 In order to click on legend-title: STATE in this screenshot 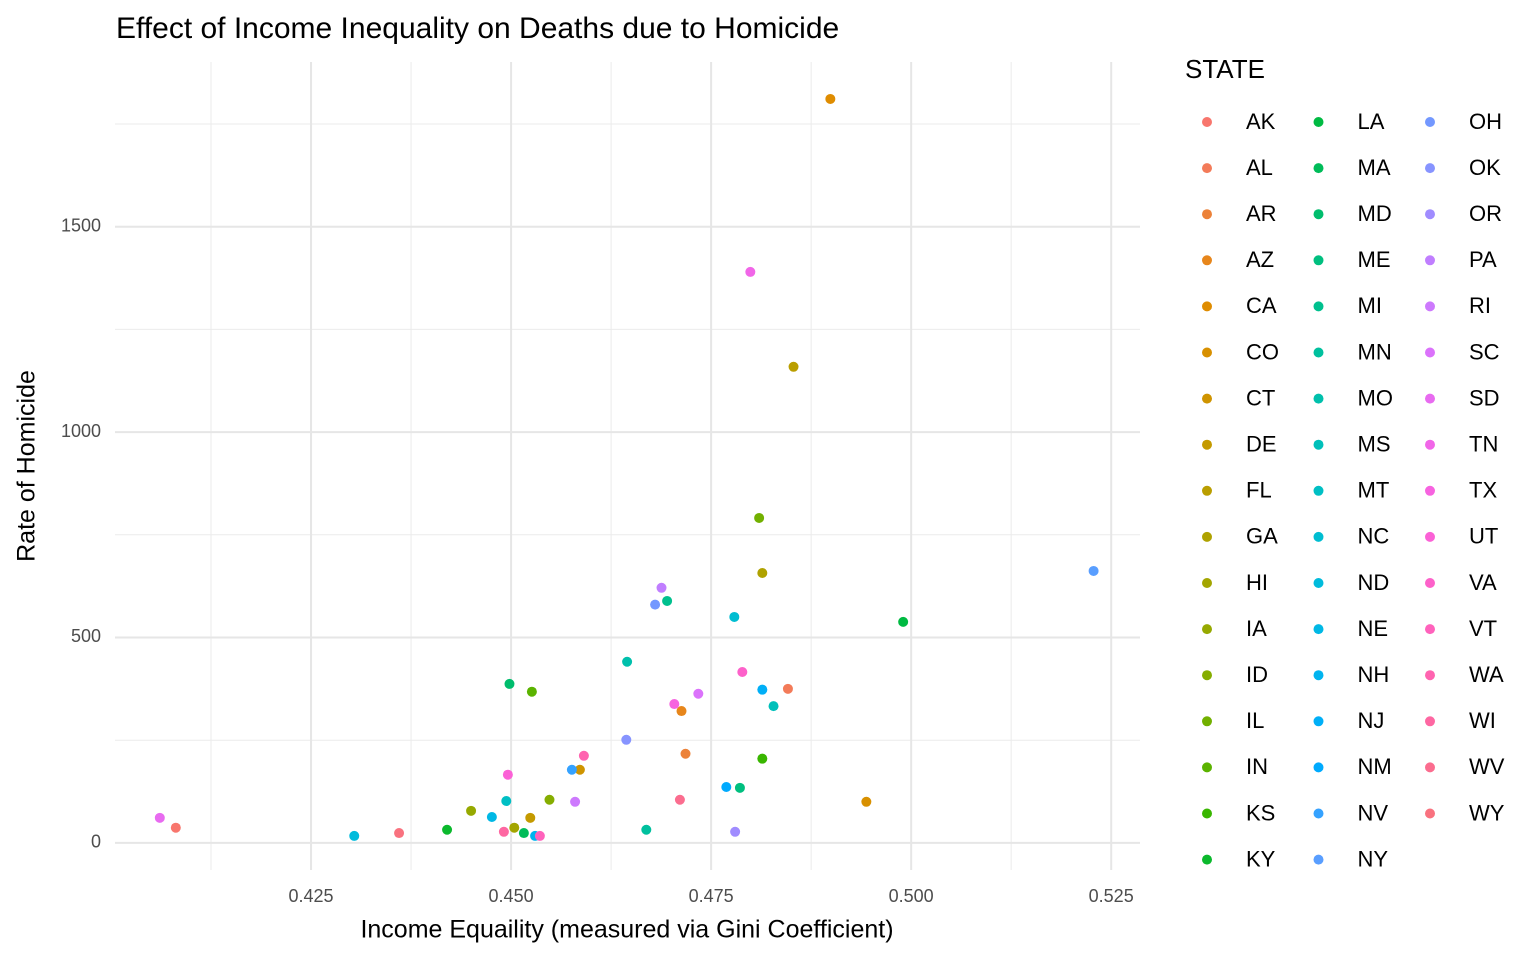, I will do `click(1225, 69)`.